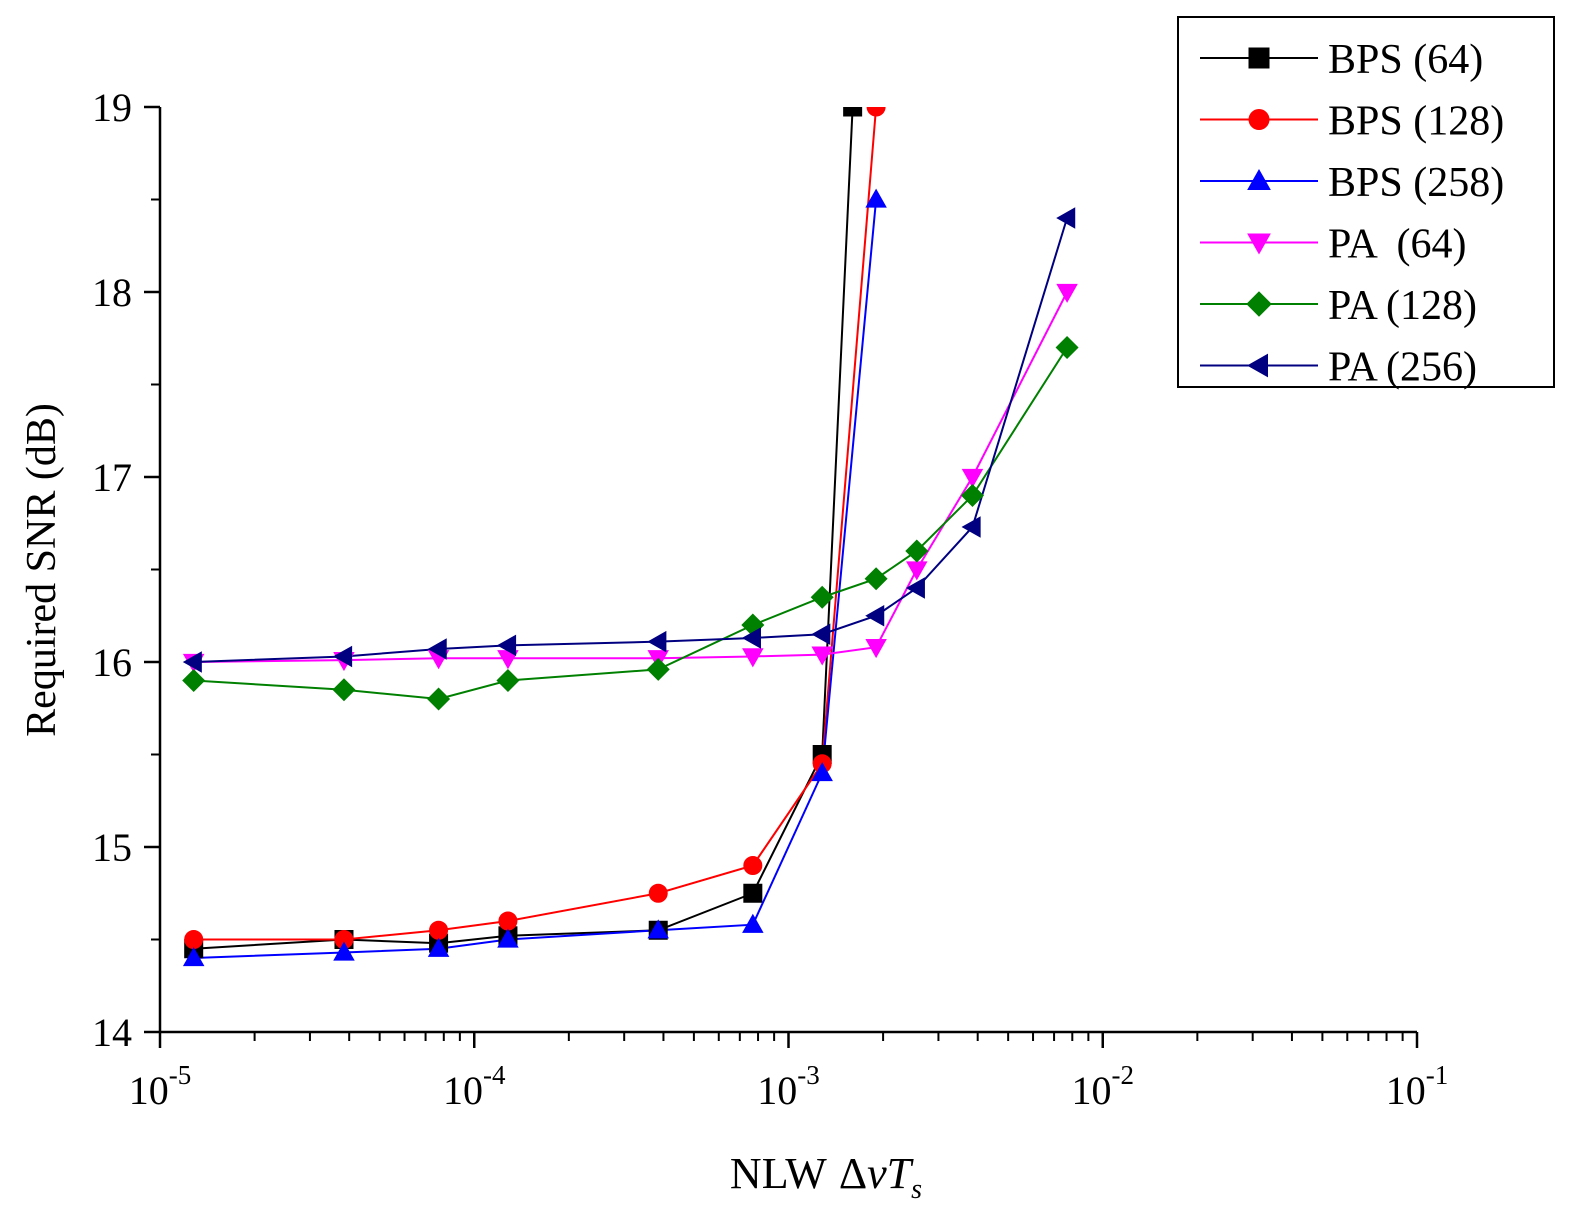 This screenshot has width=1570, height=1216. I want to click on legend-label: BPS (258), so click(1416, 183).